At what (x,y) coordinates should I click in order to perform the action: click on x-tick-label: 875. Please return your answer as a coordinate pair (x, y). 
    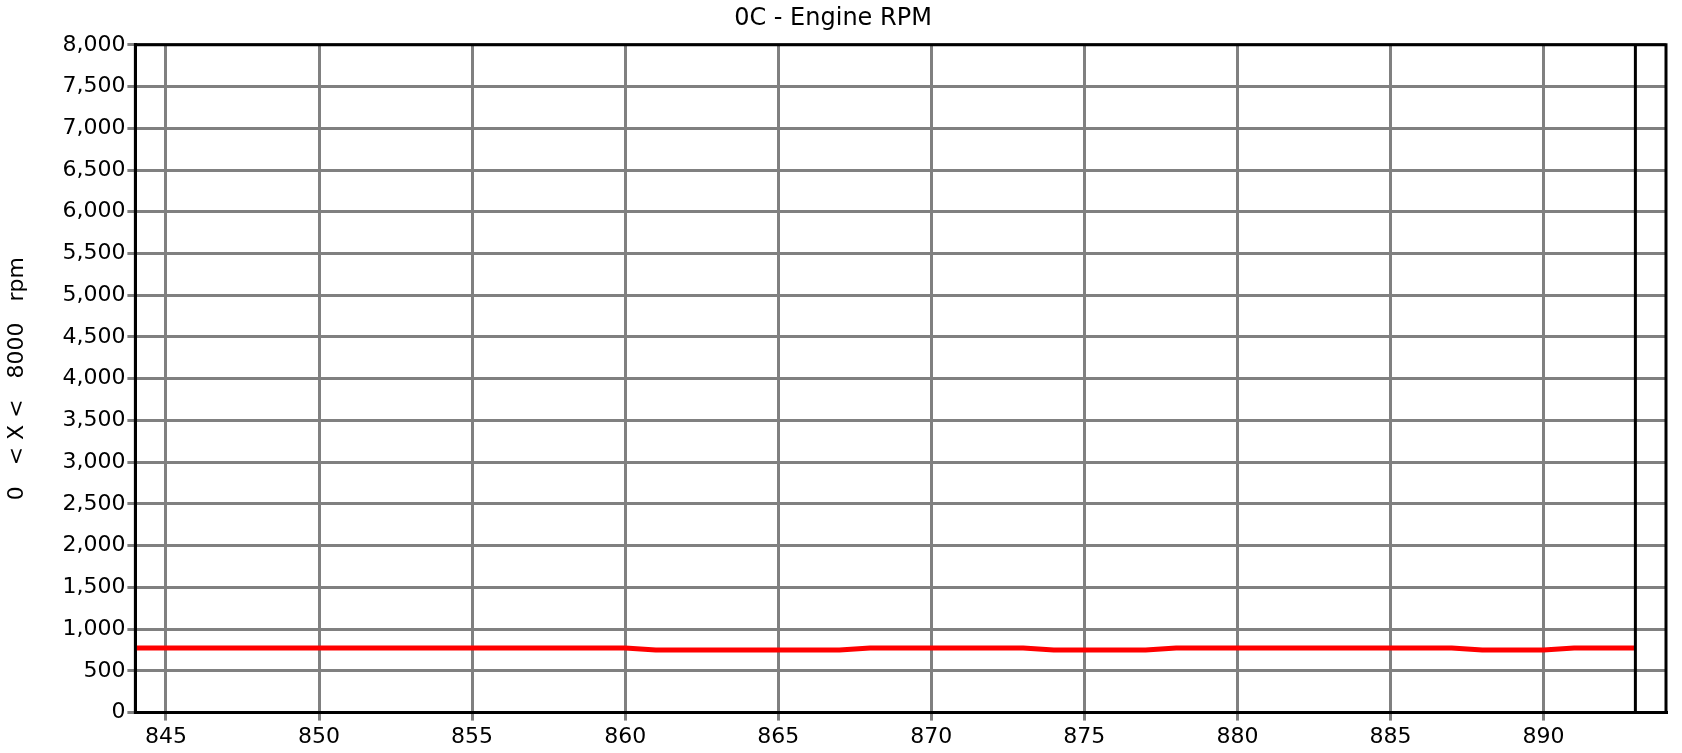
    Looking at the image, I should click on (1084, 735).